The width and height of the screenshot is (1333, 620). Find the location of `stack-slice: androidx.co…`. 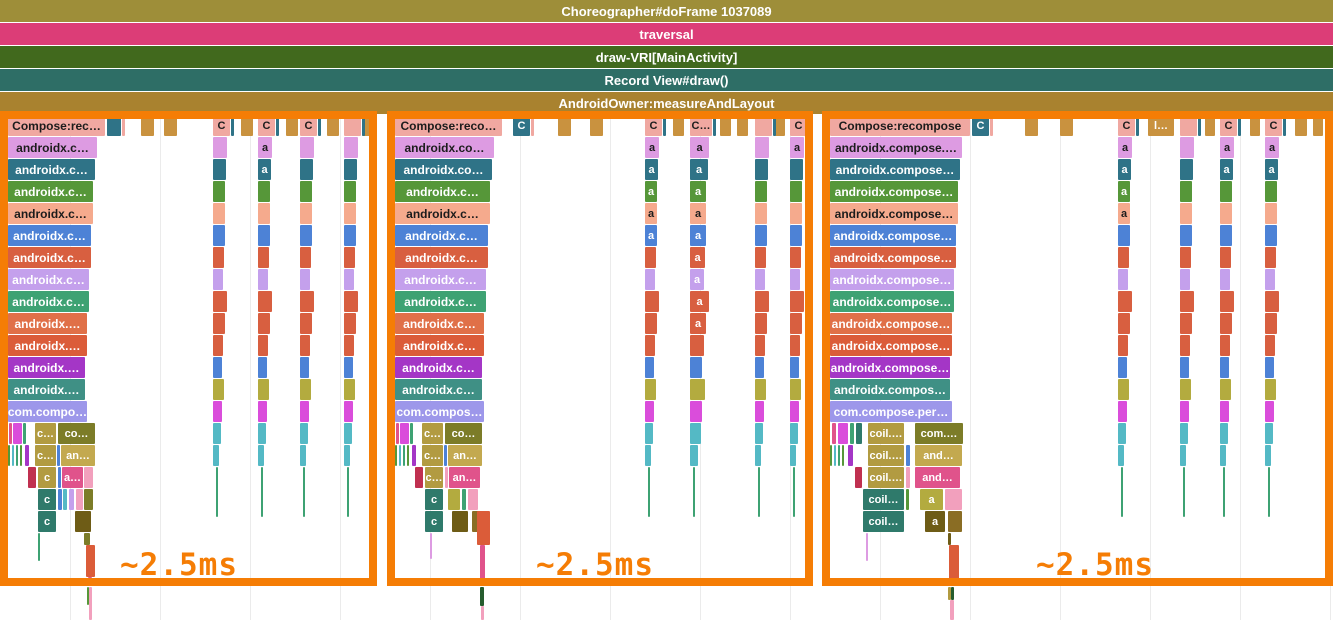

stack-slice: androidx.co… is located at coordinates (443, 169).